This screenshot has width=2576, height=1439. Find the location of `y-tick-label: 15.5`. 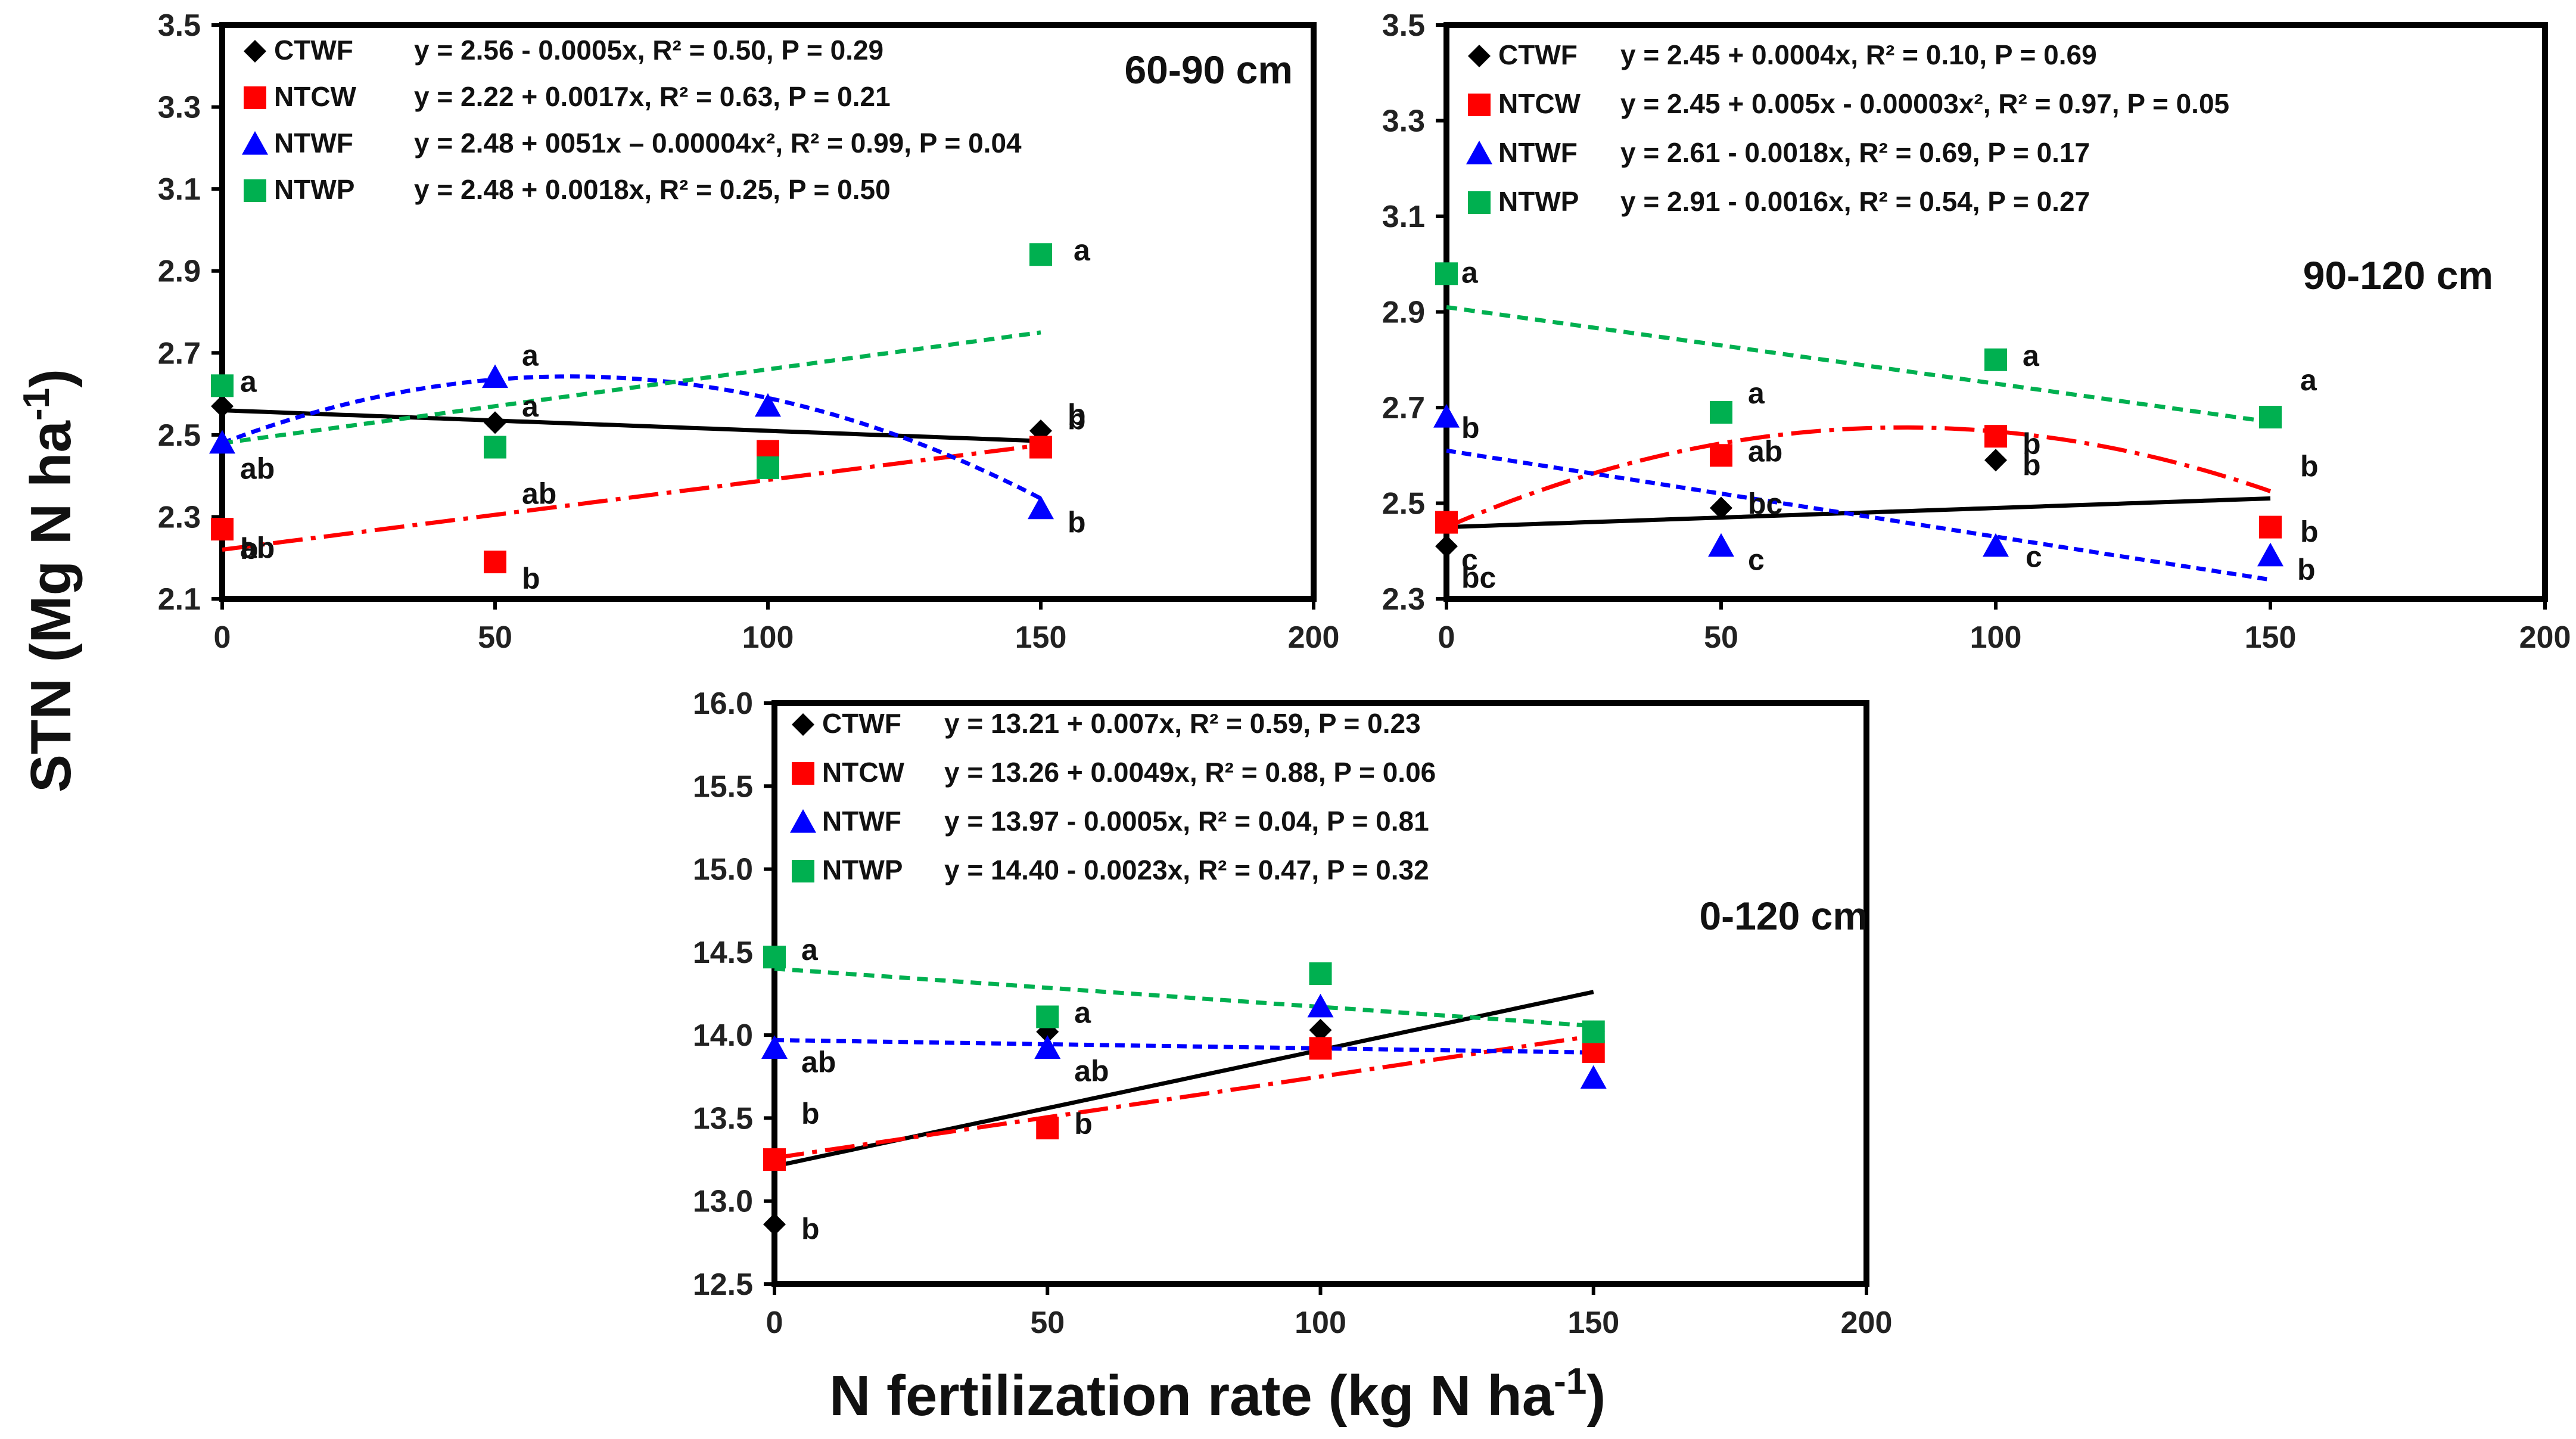

y-tick-label: 15.5 is located at coordinates (723, 786).